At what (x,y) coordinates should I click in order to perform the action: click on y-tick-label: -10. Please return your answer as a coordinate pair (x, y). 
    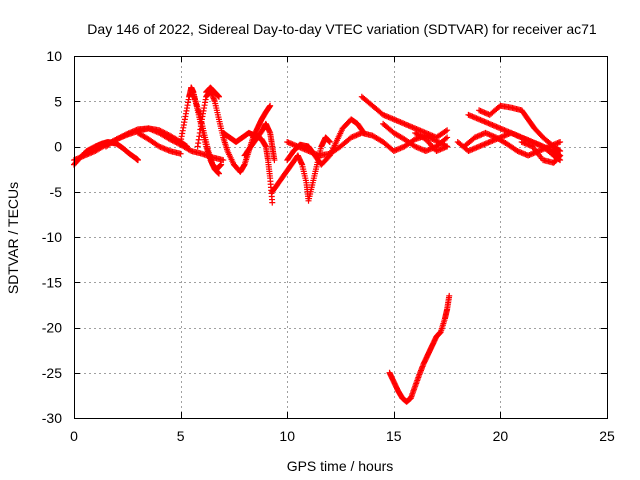
    Looking at the image, I should click on (52, 237).